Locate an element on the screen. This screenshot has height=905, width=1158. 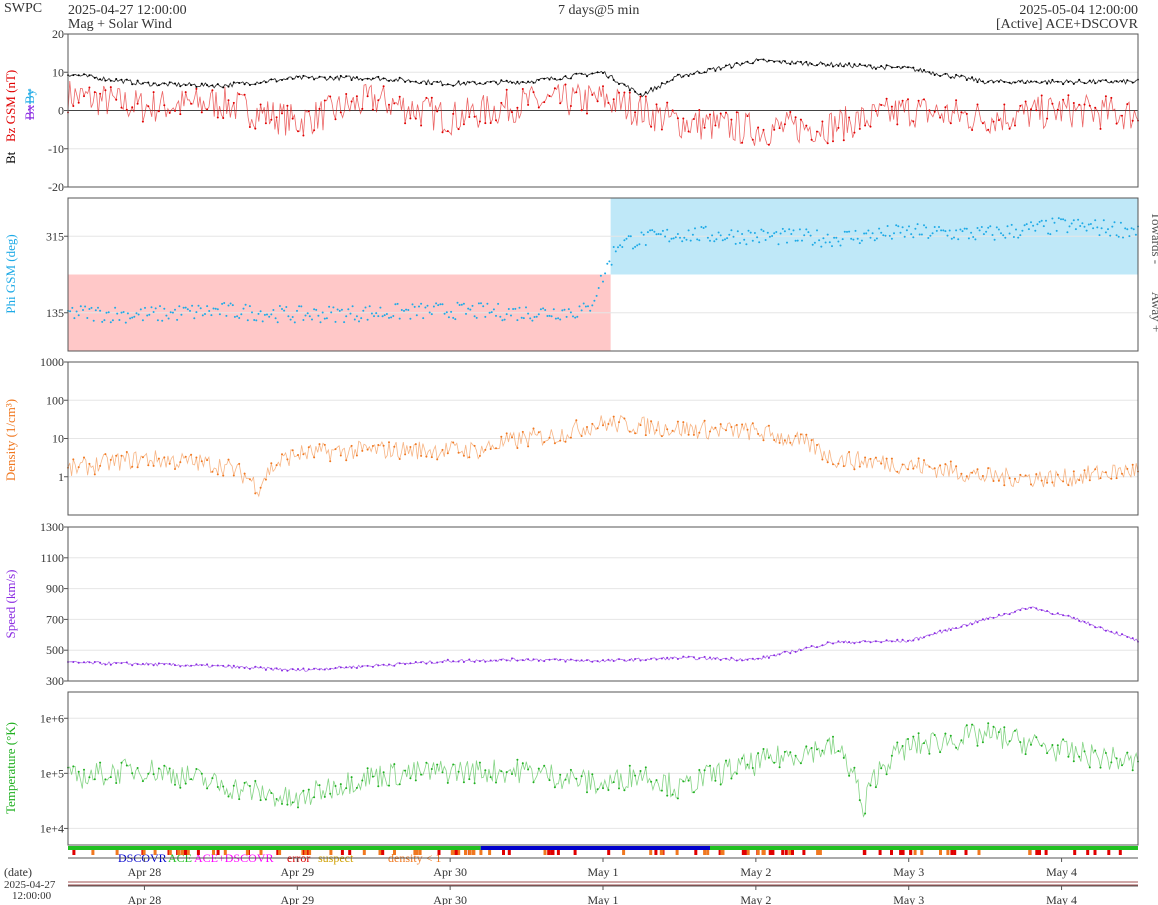
y-tick-label: -20 is located at coordinates (56, 187).